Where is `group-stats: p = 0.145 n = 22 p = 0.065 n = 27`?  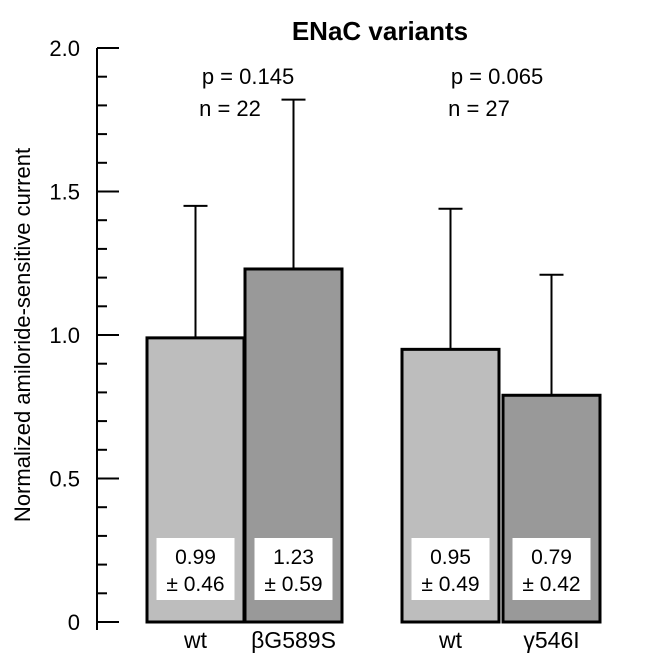 group-stats: p = 0.145 n = 22 p = 0.065 n = 27 is located at coordinates (371, 92).